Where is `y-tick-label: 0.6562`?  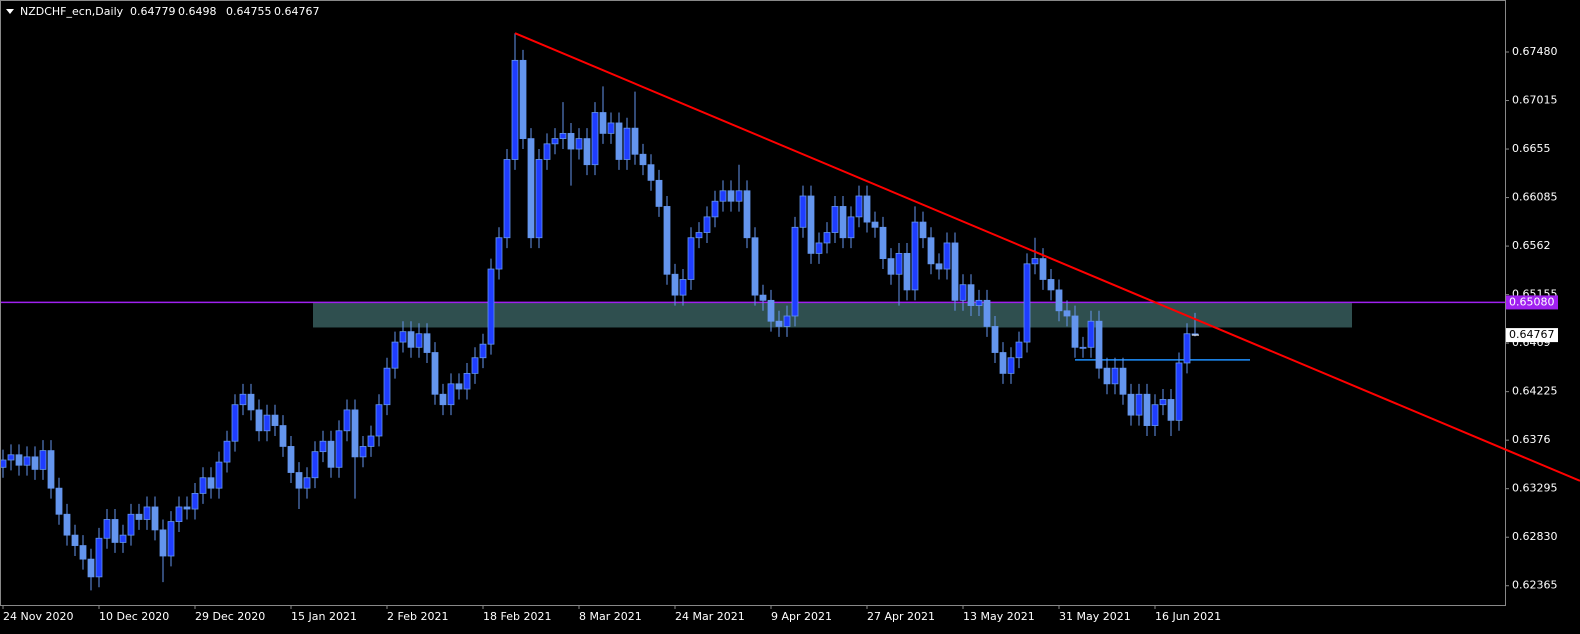
y-tick-label: 0.6562 is located at coordinates (1531, 245).